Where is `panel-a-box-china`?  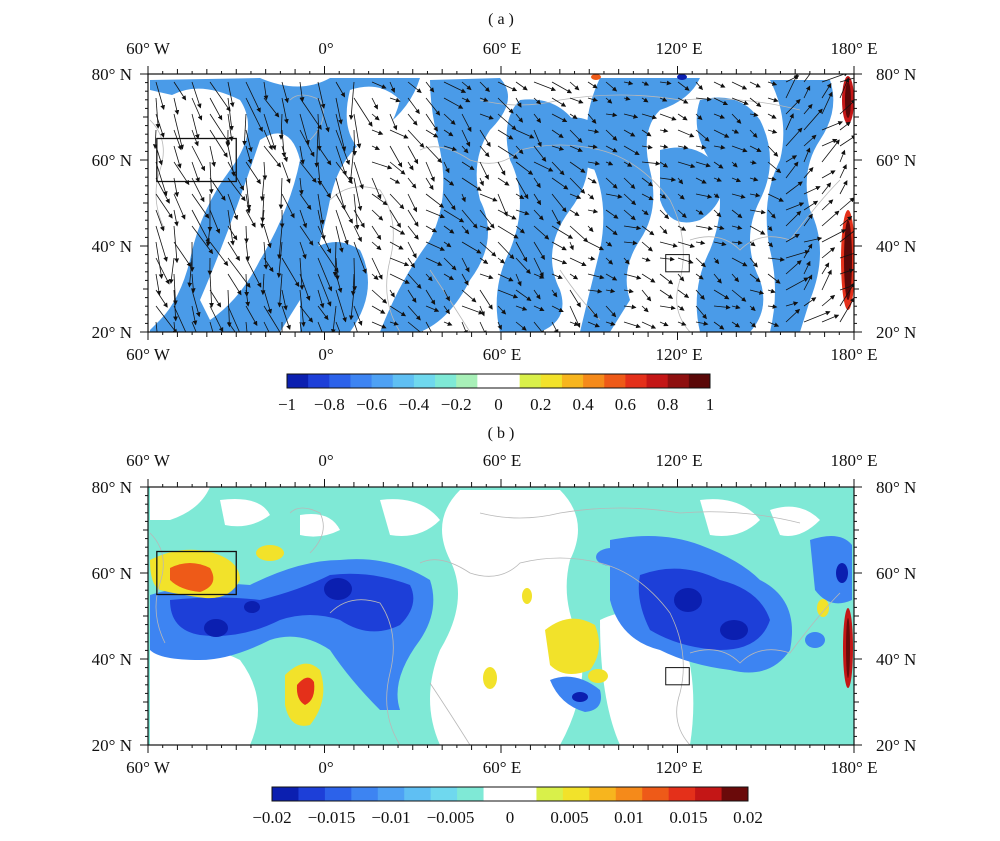 panel-a-box-china is located at coordinates (677, 263).